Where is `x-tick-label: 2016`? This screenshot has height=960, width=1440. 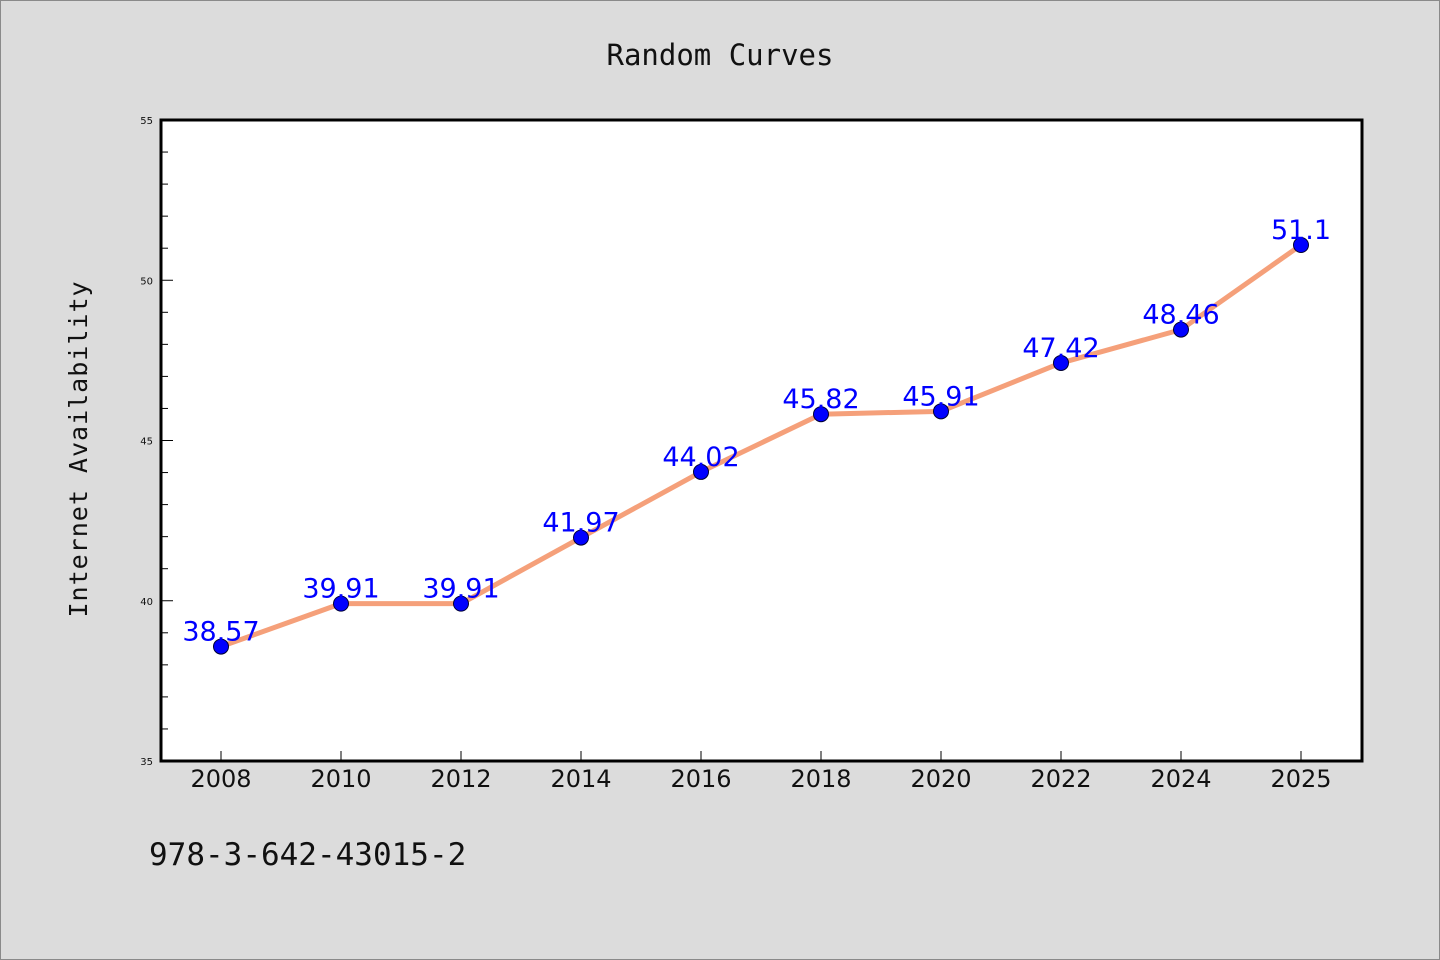 x-tick-label: 2016 is located at coordinates (700, 779).